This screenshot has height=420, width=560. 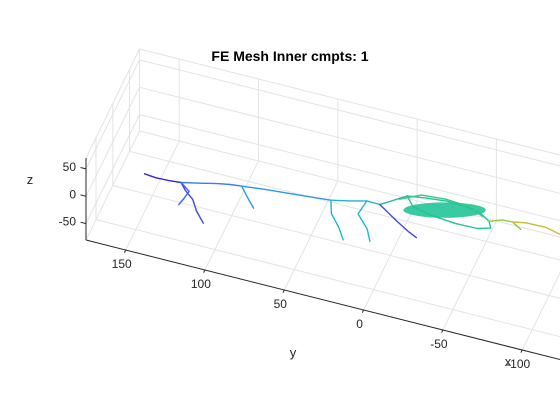 What do you see at coordinates (508, 361) in the screenshot?
I see `x-axis-label: x` at bounding box center [508, 361].